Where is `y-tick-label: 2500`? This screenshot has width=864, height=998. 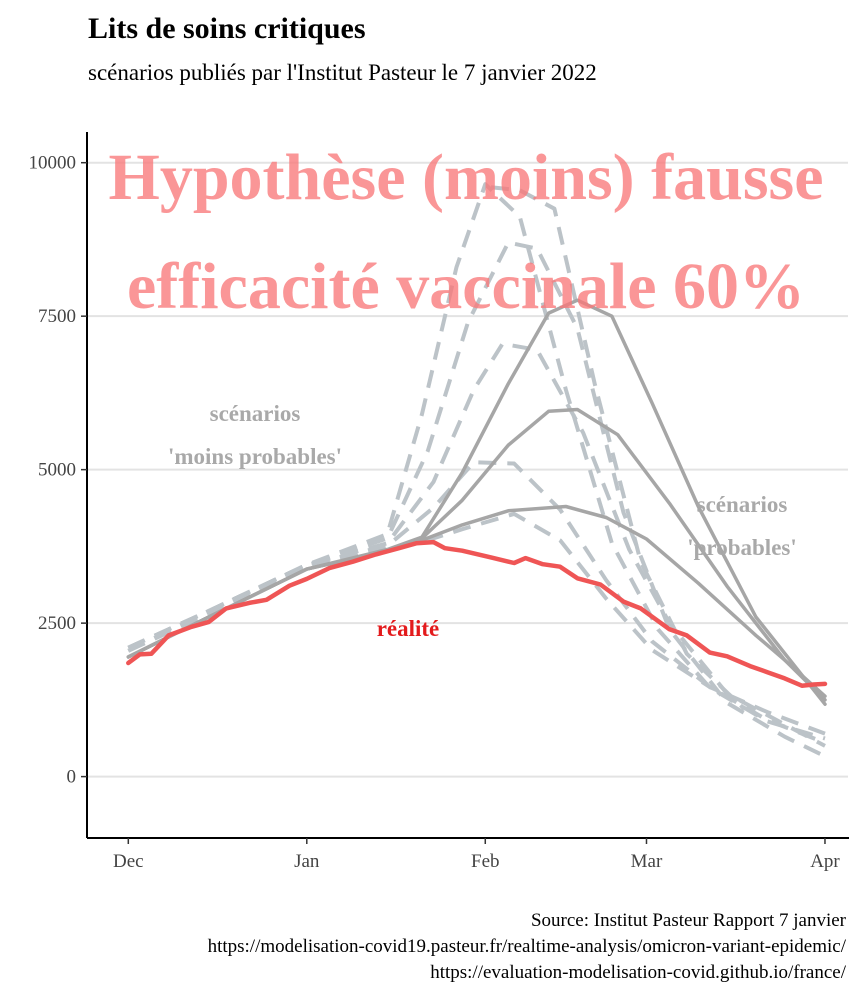
y-tick-label: 2500 is located at coordinates (57, 623).